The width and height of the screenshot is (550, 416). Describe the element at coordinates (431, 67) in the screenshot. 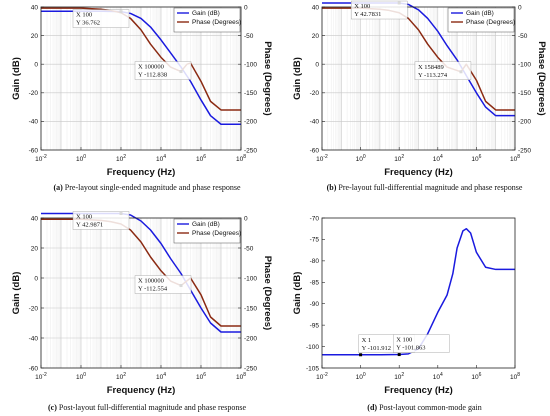

I see `datatip-text: X 158489` at that location.